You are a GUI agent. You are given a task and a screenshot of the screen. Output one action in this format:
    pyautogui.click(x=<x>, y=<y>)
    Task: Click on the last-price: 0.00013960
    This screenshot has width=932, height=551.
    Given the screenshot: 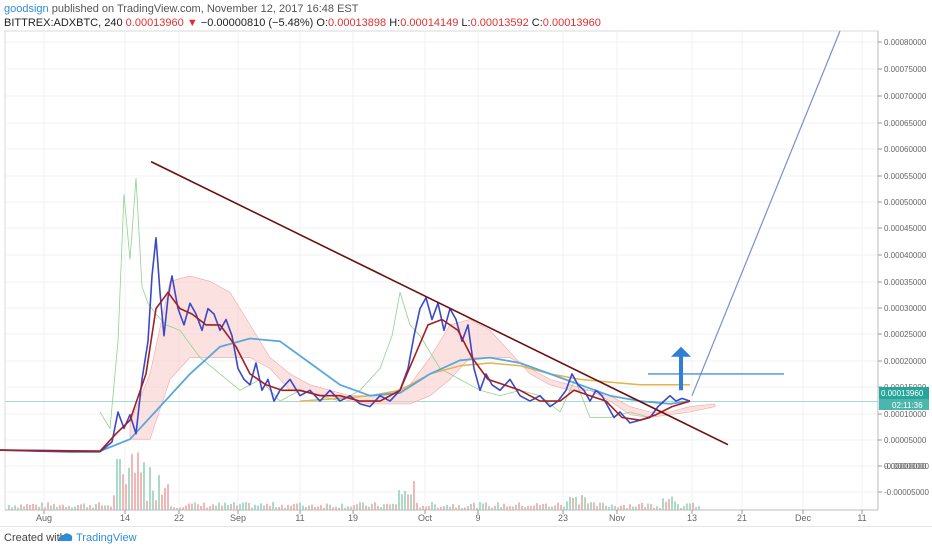 What is the action you would take?
    pyautogui.click(x=154, y=23)
    